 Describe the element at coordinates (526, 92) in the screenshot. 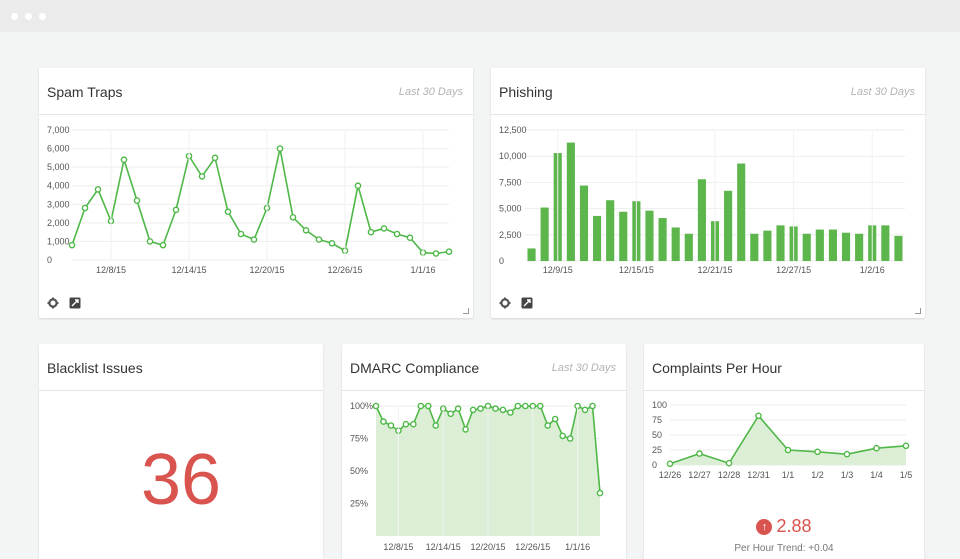

I see `panel-title: Phishing` at that location.